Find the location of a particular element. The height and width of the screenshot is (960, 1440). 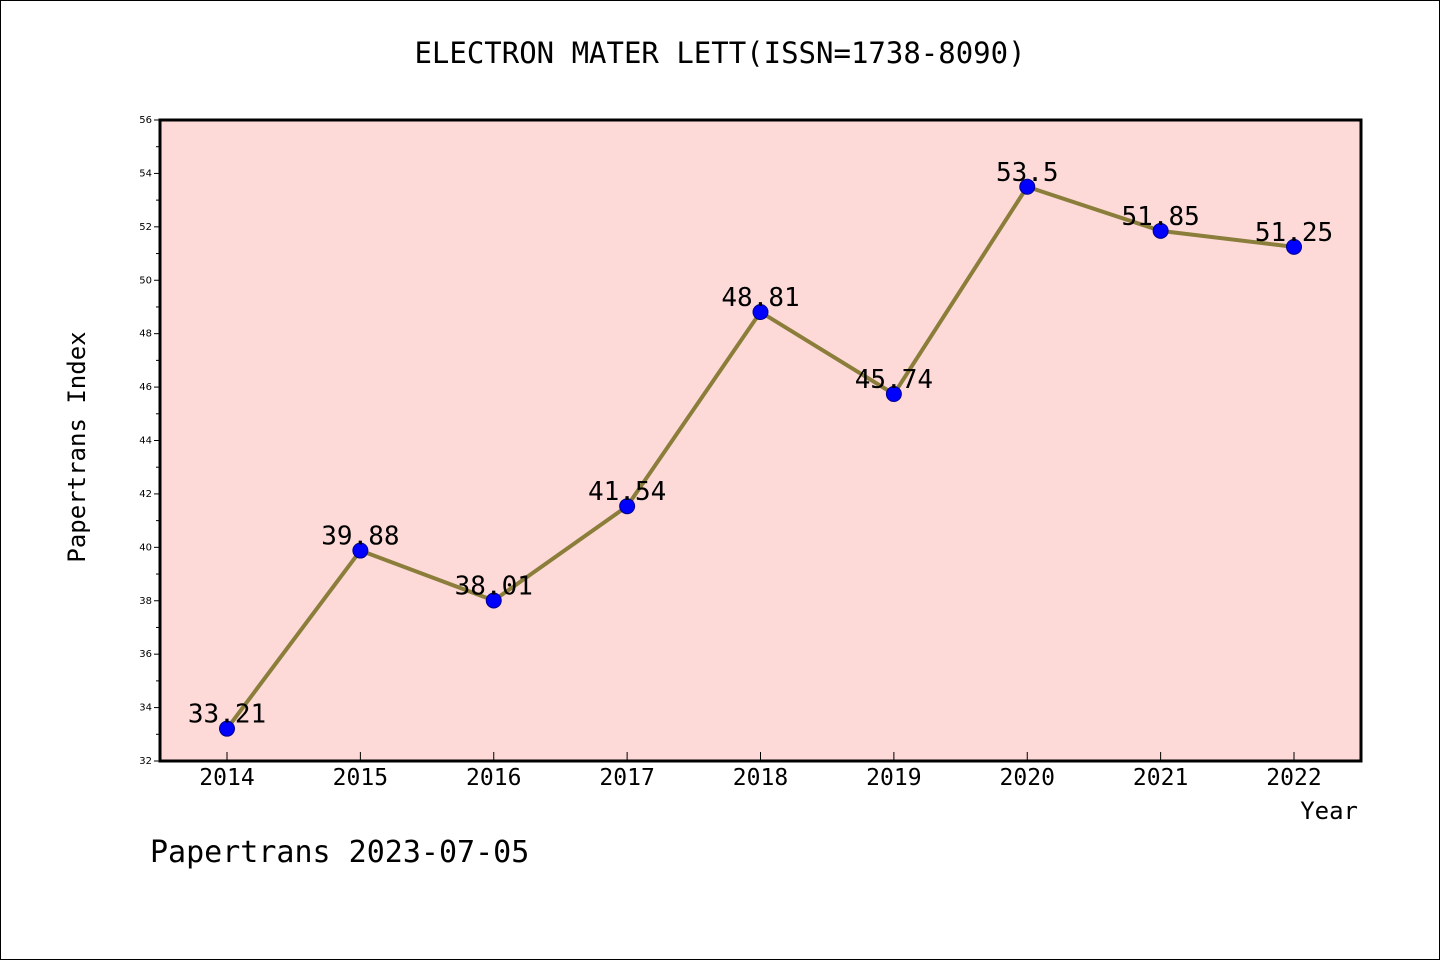

data-label: 33.21 is located at coordinates (227, 715).